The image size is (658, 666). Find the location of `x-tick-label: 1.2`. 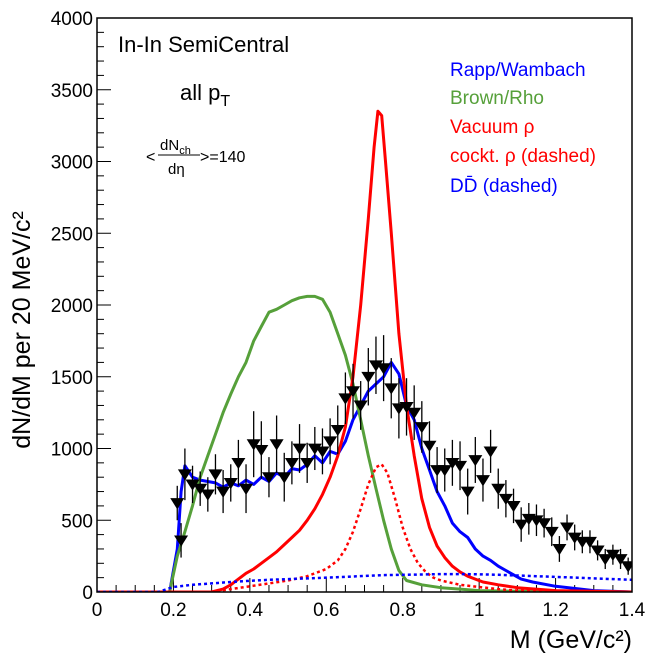

x-tick-label: 1.2 is located at coordinates (555, 610).